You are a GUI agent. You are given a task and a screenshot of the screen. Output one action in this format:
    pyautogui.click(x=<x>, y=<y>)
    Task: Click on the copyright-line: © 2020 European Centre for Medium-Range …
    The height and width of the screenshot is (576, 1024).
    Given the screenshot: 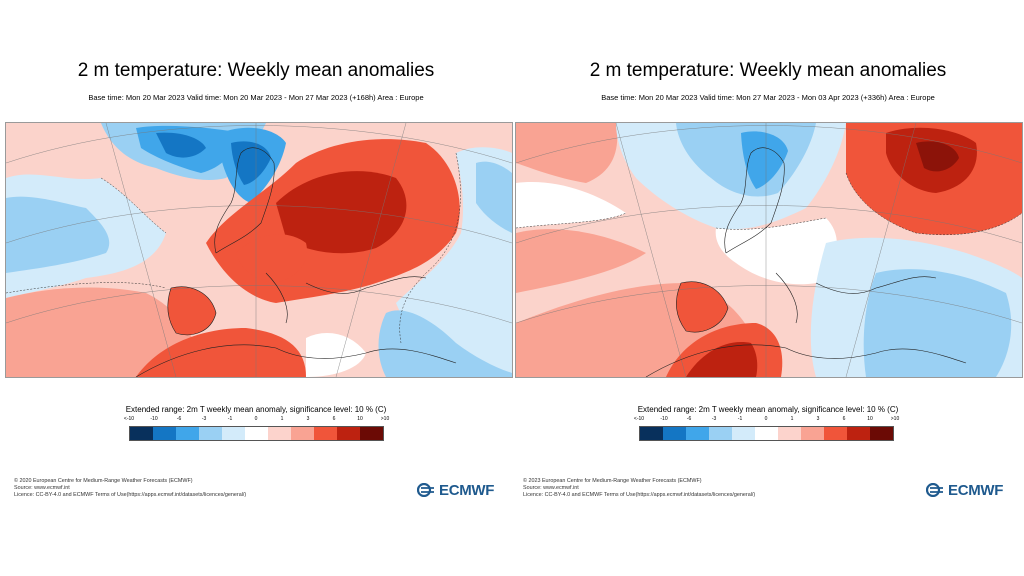 What is the action you would take?
    pyautogui.click(x=103, y=481)
    